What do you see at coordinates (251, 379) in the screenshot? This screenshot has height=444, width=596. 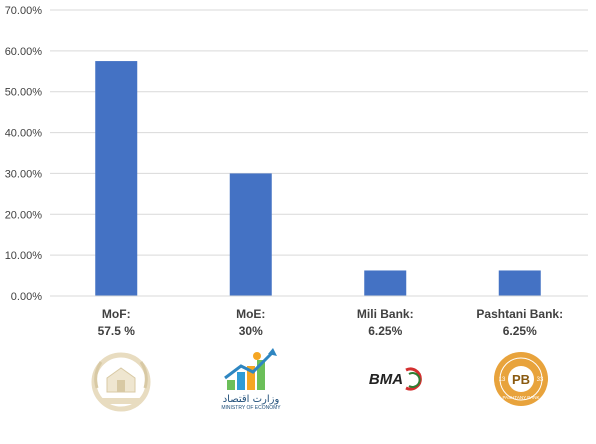 I see `ministry-of-economy-logo-icon: وزارت اقتصاد MINISTRY OF ECONOMY` at bounding box center [251, 379].